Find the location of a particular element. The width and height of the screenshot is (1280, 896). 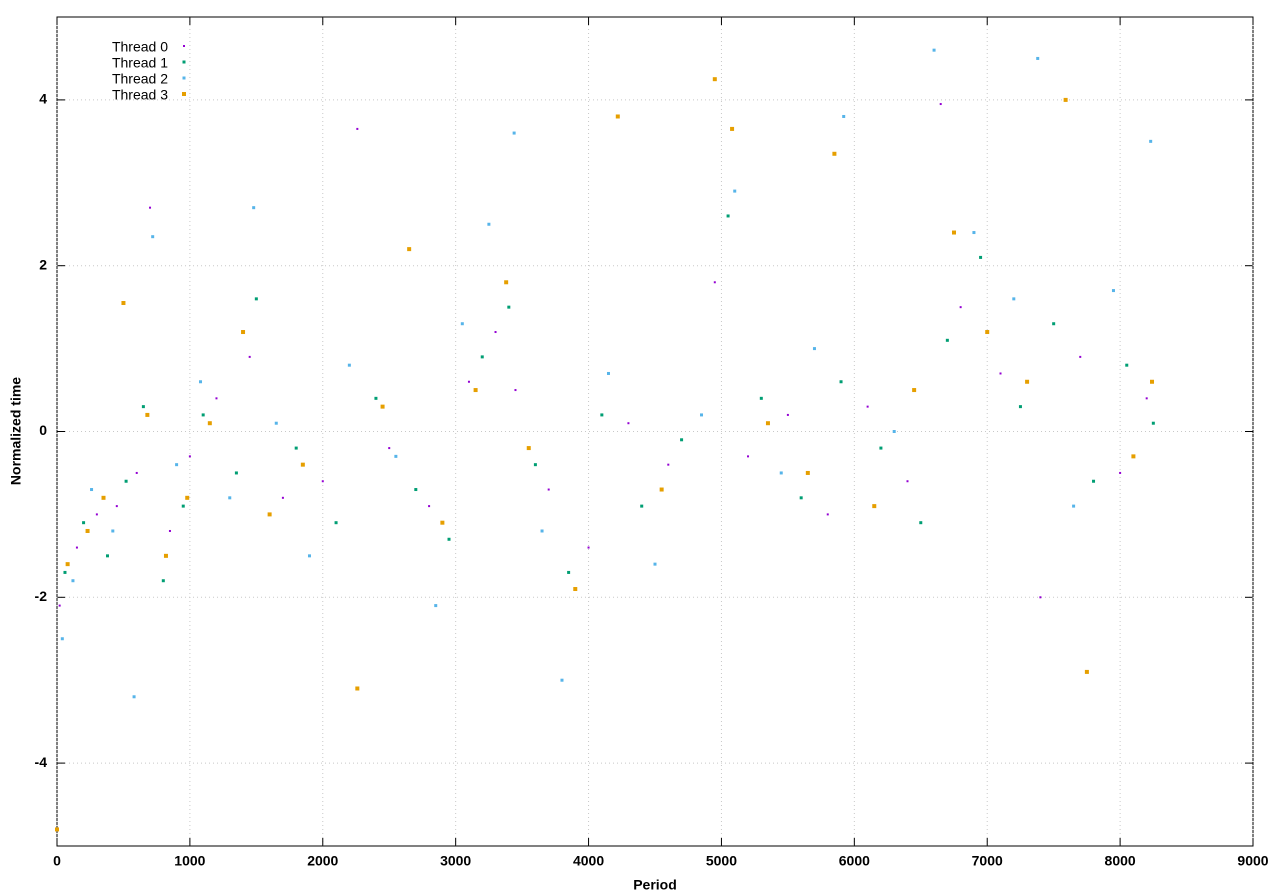

x-tick-label: 3000 is located at coordinates (455, 861).